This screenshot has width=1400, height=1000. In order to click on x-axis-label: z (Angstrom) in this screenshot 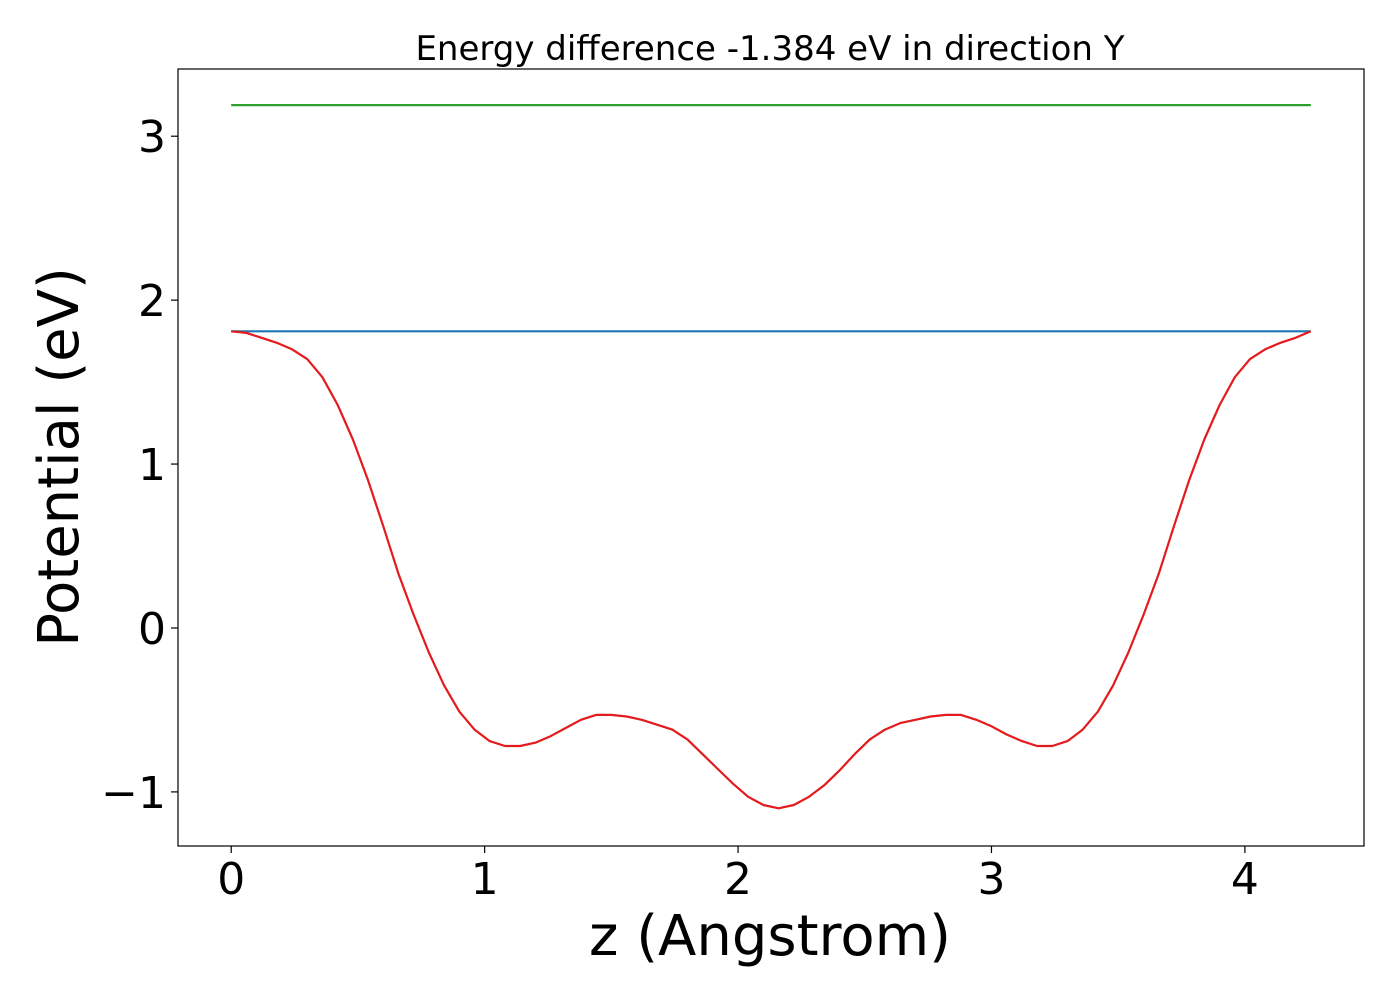, I will do `click(770, 936)`.